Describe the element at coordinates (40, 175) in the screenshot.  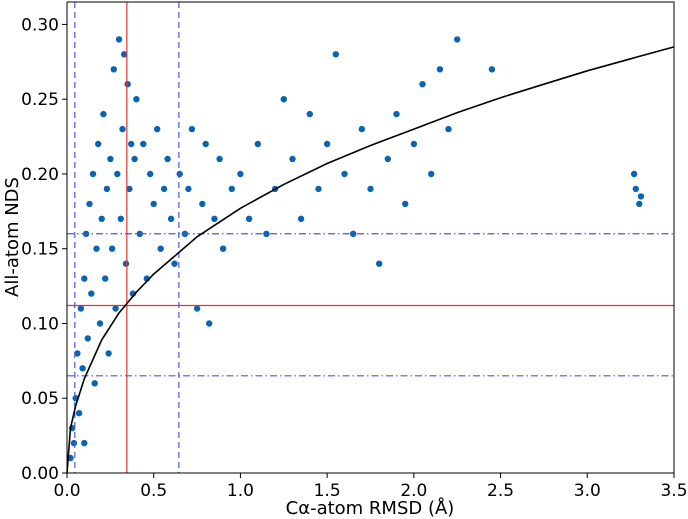
I see `y-tick-label: 0.20` at that location.